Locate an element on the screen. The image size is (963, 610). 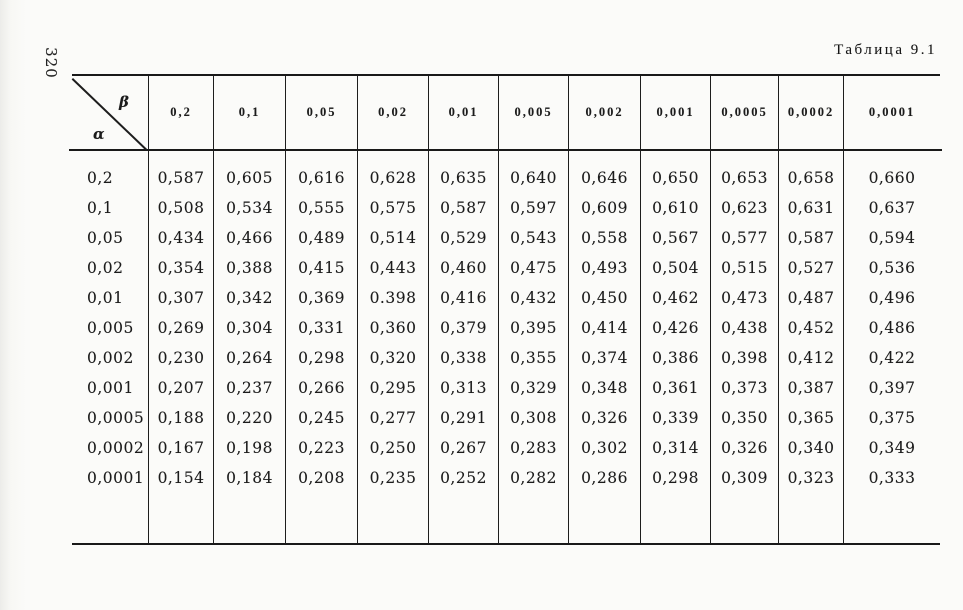
col-header-0,05-text: 0,05 is located at coordinates (321, 112).